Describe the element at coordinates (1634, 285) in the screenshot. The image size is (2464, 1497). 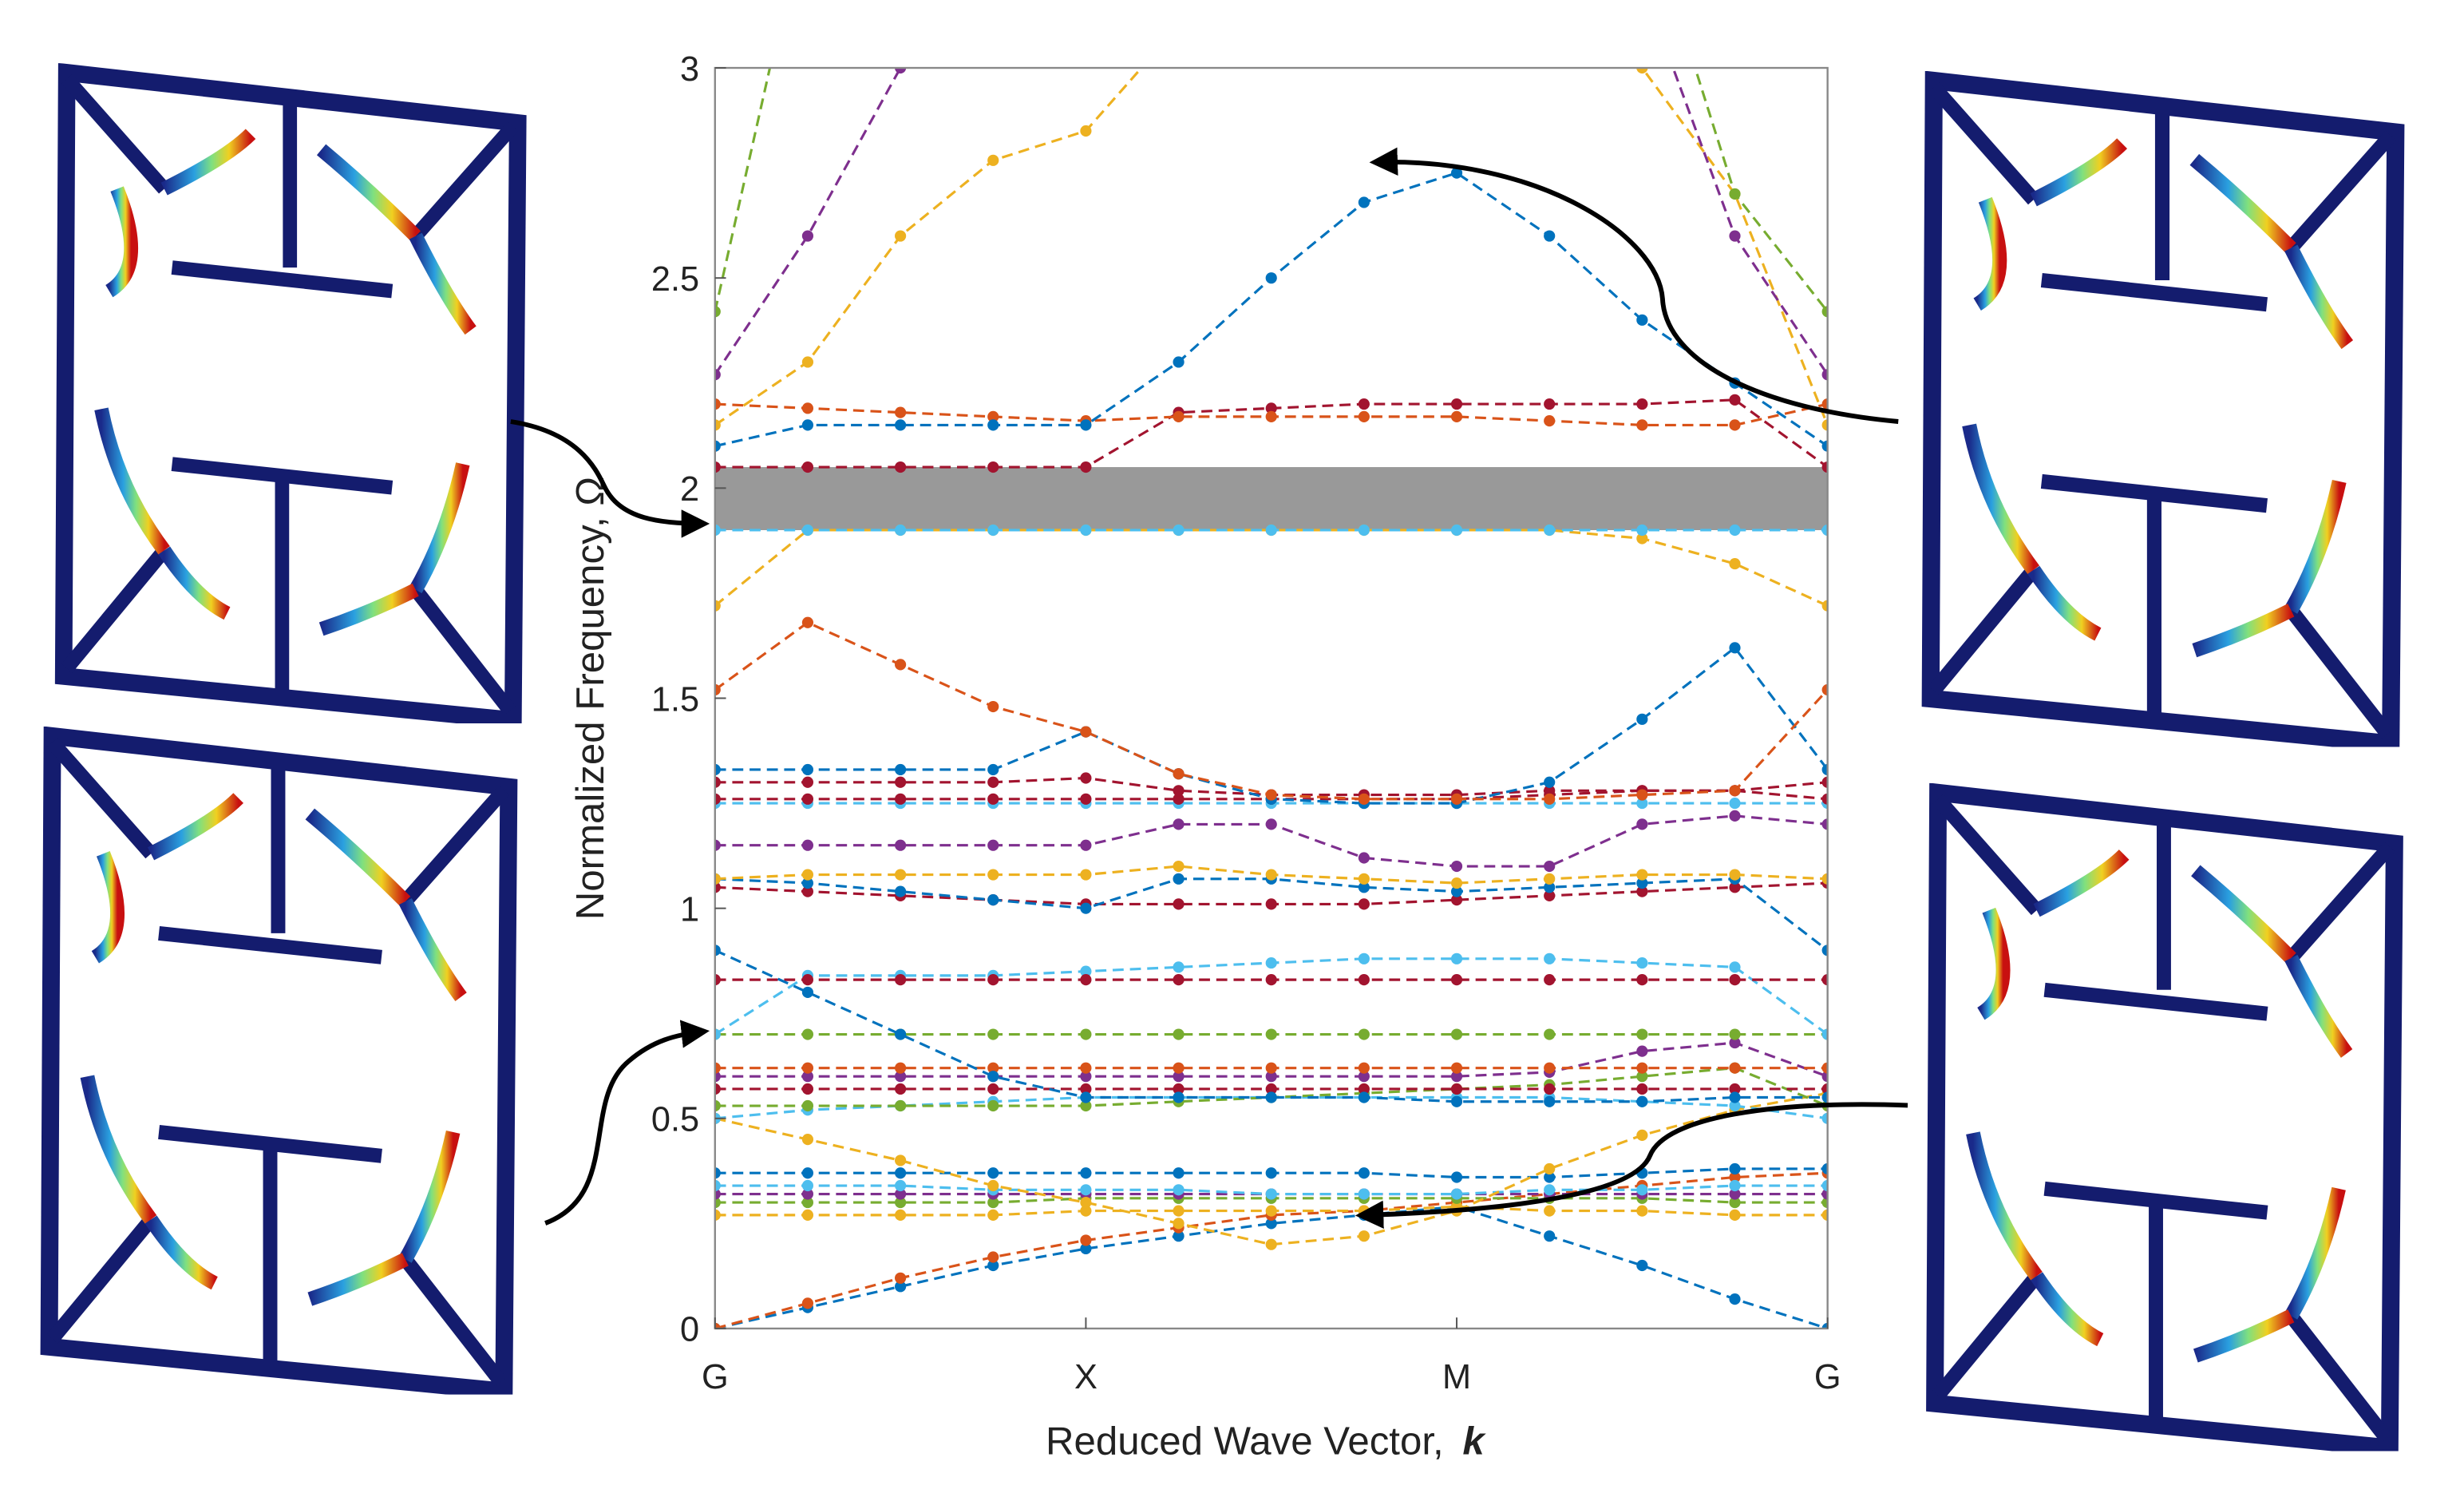
I see `arrow` at that location.